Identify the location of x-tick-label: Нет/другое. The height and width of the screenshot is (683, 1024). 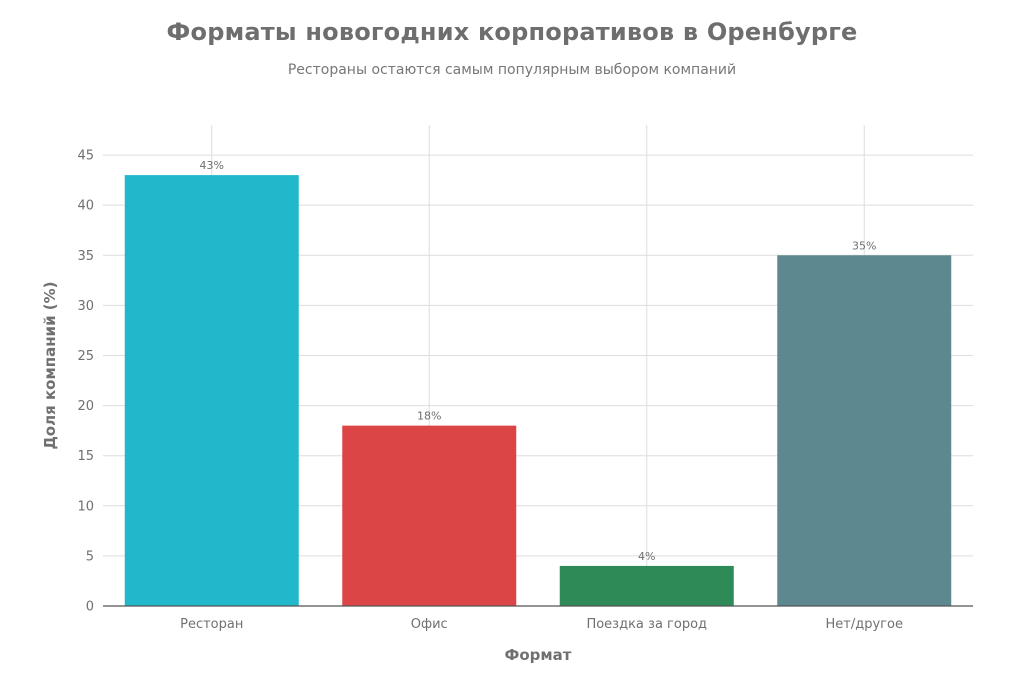
(864, 624).